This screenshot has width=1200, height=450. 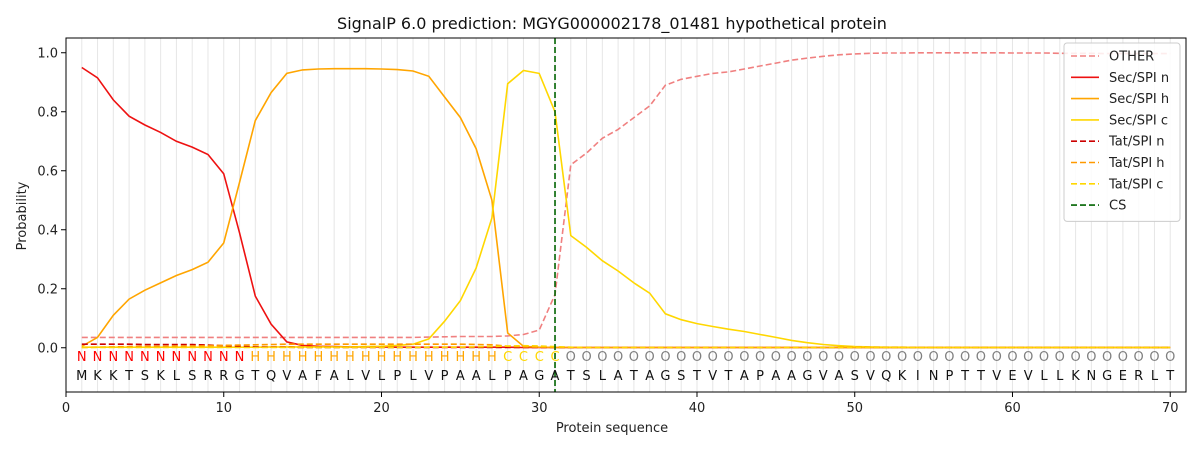 What do you see at coordinates (1123, 376) in the screenshot?
I see `residue-letter: E` at bounding box center [1123, 376].